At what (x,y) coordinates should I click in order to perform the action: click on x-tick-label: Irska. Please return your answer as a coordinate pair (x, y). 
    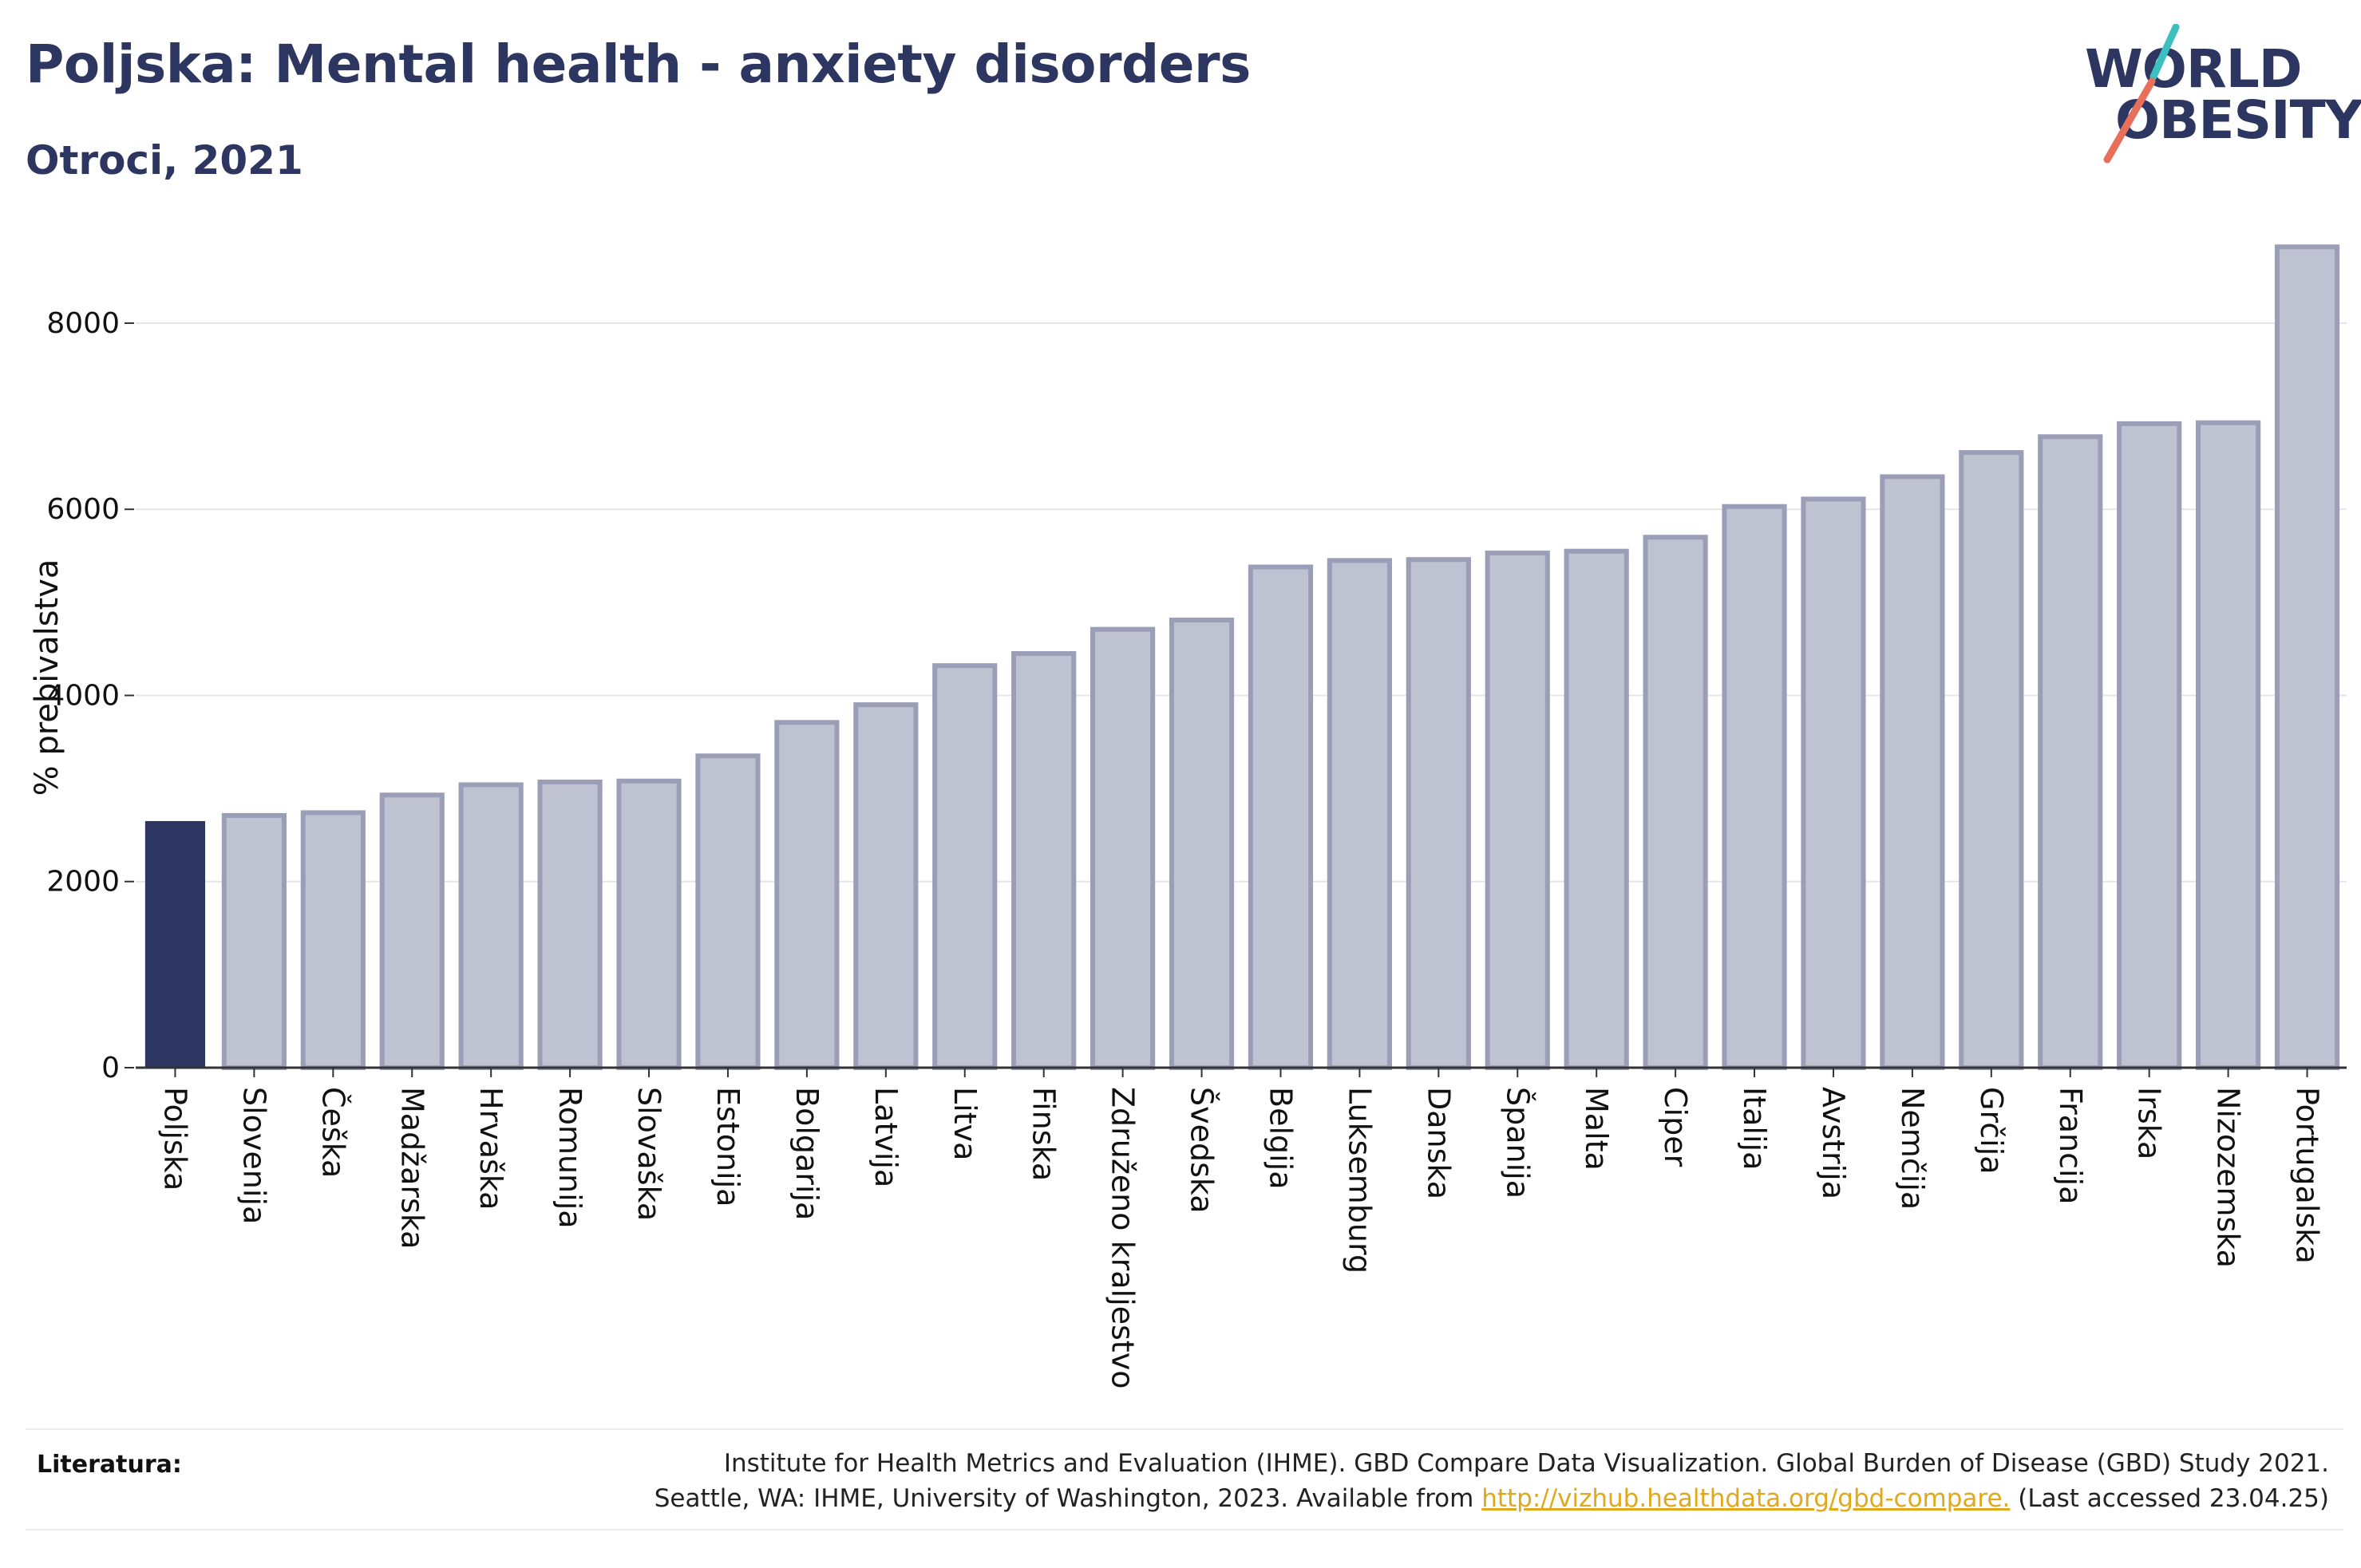
    Looking at the image, I should click on (2149, 1123).